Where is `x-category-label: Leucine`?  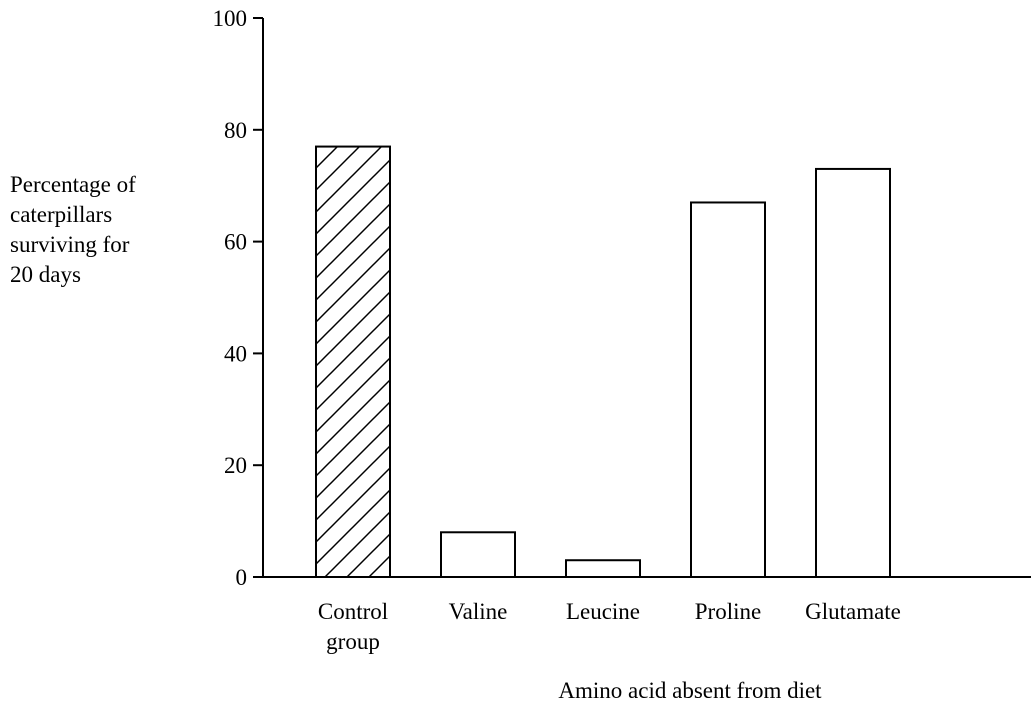 x-category-label: Leucine is located at coordinates (603, 611).